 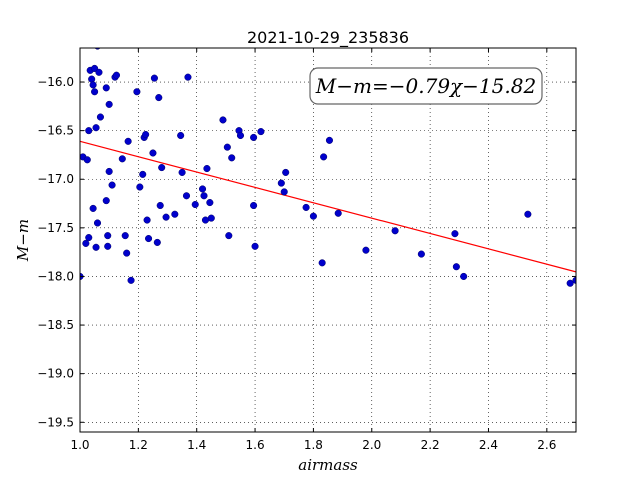 What do you see at coordinates (328, 38) in the screenshot?
I see `chart-title: 2021-10-29_235836` at bounding box center [328, 38].